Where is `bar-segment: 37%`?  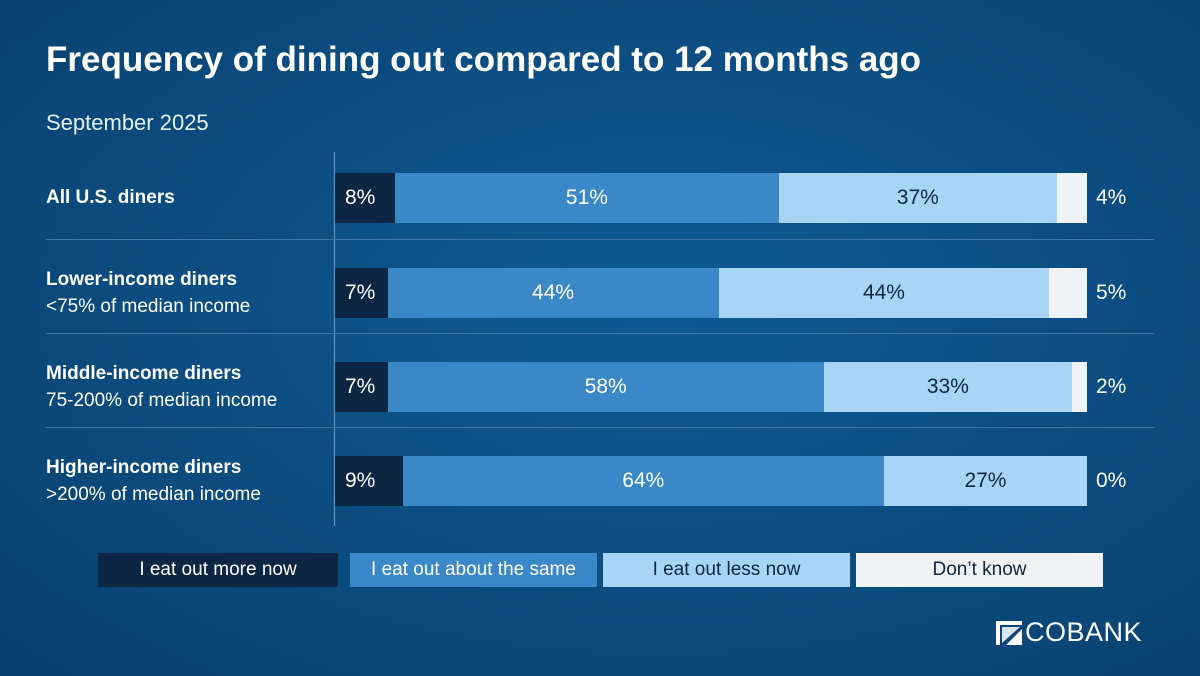
bar-segment: 37% is located at coordinates (917, 198).